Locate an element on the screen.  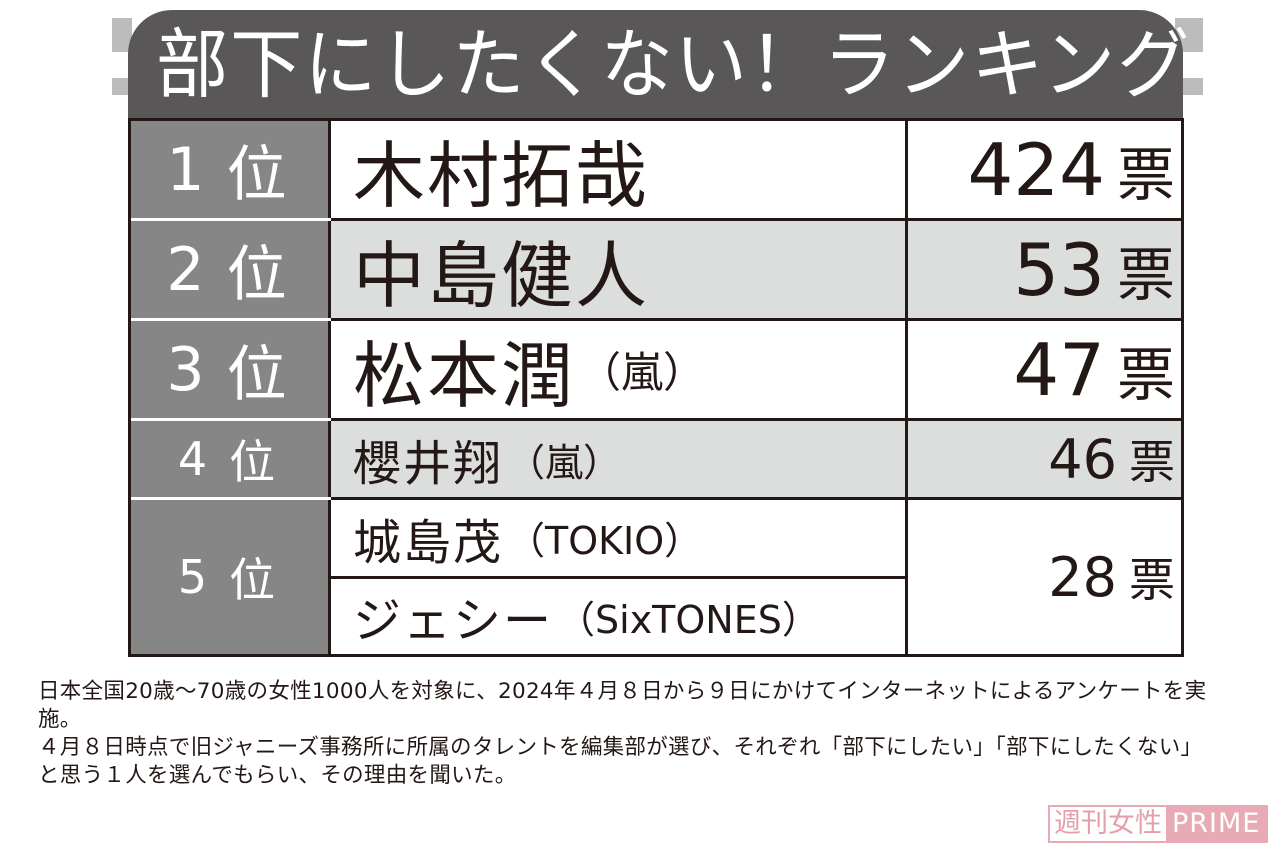
person-name: 松本潤 is located at coordinates (464, 376).